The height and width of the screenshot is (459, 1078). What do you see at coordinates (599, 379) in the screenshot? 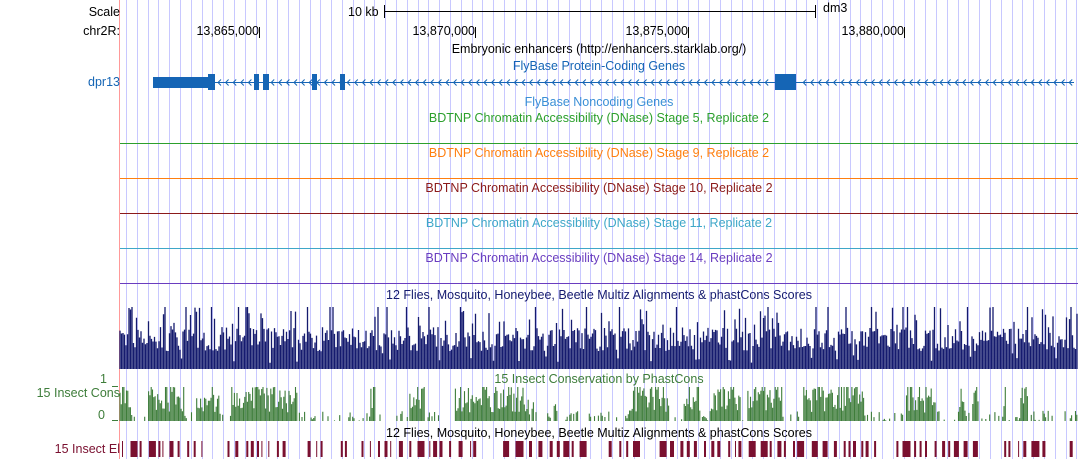
I see `phastcons-track-title: 15 Insect Conservation by PhastCons` at bounding box center [599, 379].